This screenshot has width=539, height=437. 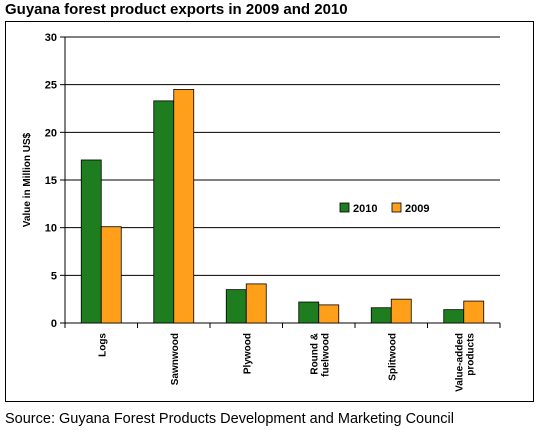 What do you see at coordinates (314, 354) in the screenshot?
I see `x-tick-label: Round &` at bounding box center [314, 354].